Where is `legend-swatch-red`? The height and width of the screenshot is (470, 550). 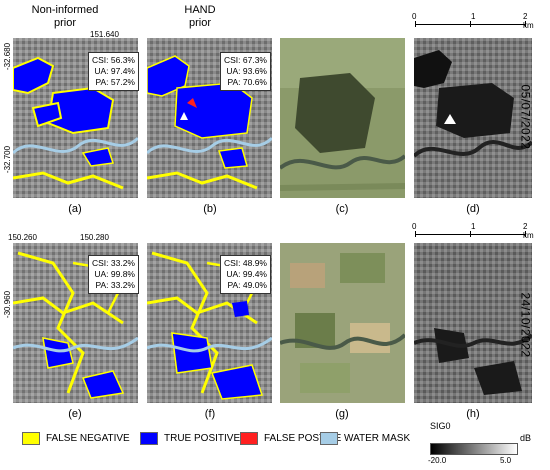 legend-swatch-red is located at coordinates (249, 438).